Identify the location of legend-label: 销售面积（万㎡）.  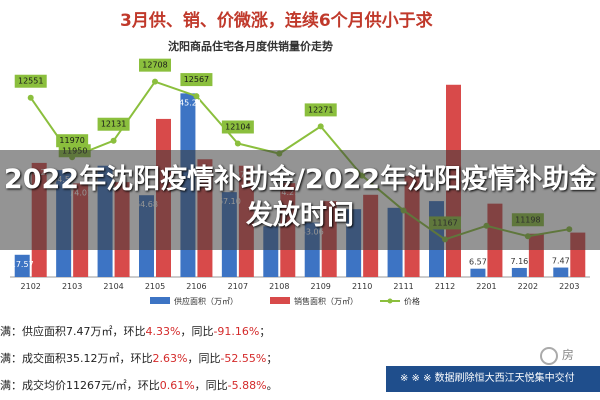
(326, 301).